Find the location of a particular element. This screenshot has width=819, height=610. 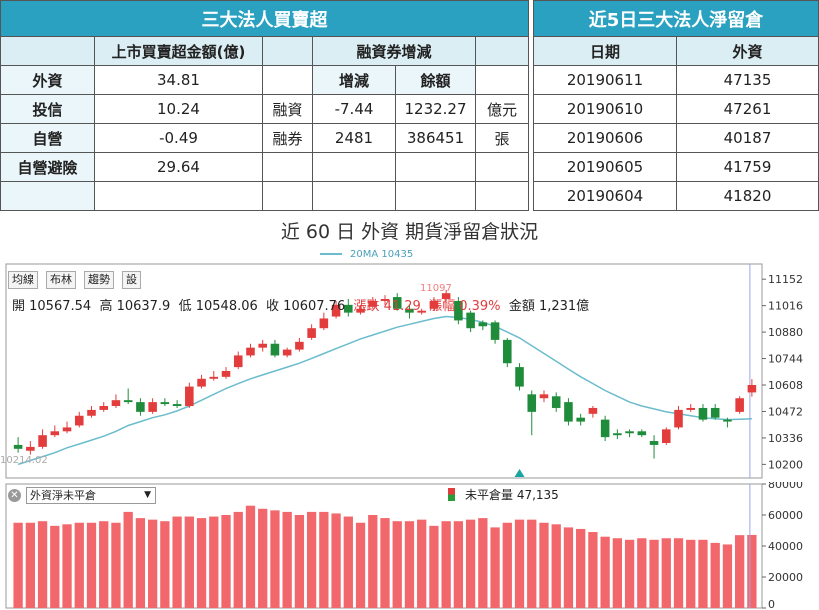

margin-label: 融資 is located at coordinates (287, 109).